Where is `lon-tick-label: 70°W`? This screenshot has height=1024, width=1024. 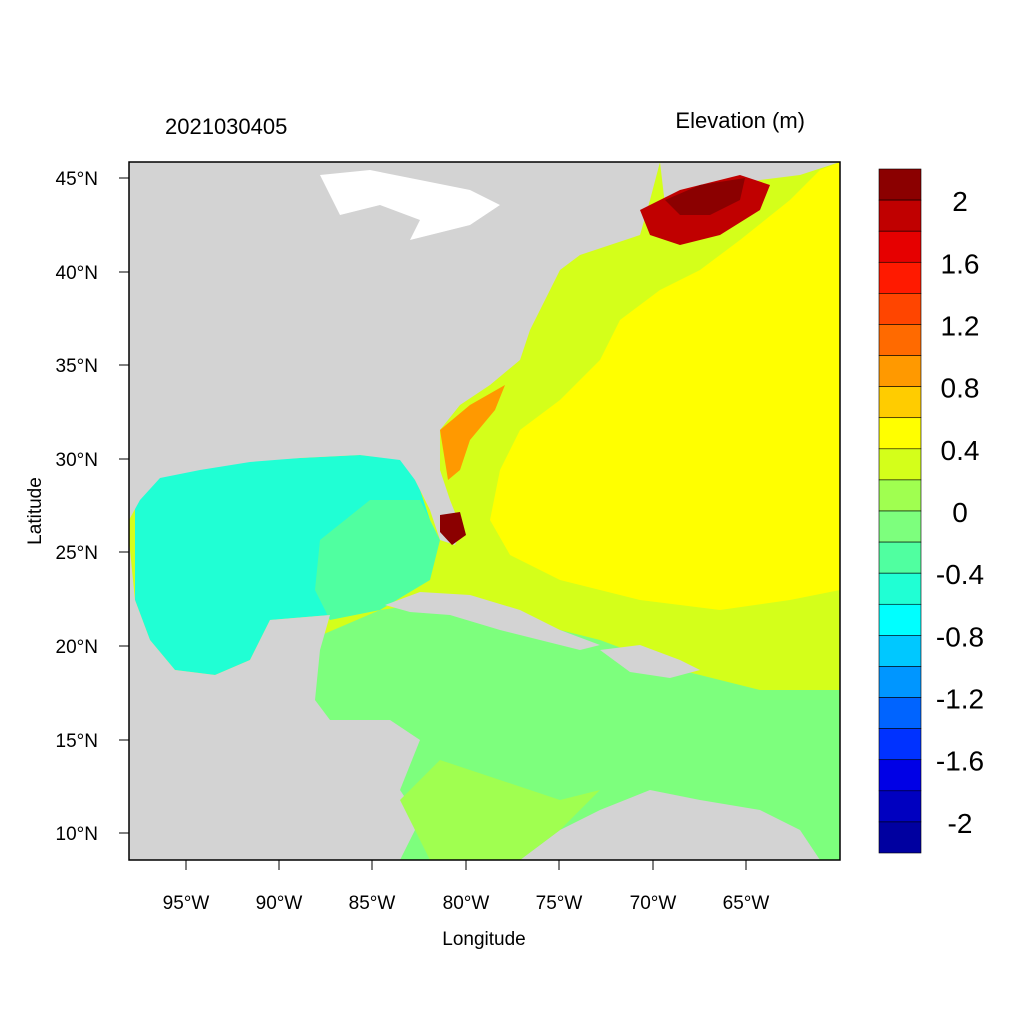 lon-tick-label: 70°W is located at coordinates (653, 903).